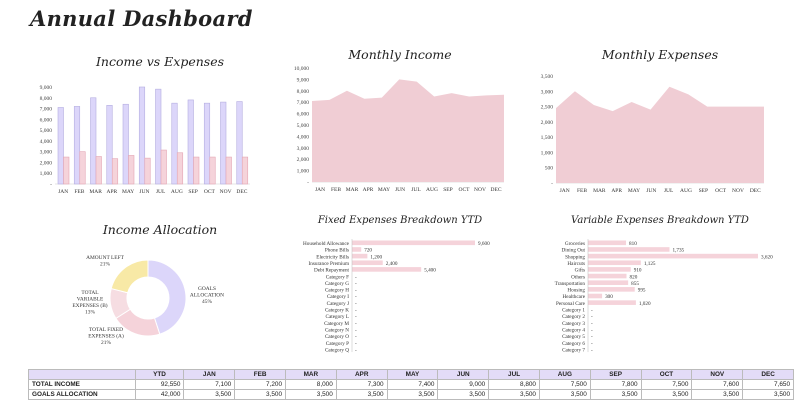 The height and width of the screenshot is (403, 794). I want to click on y-tick-label: -, so click(552, 184).